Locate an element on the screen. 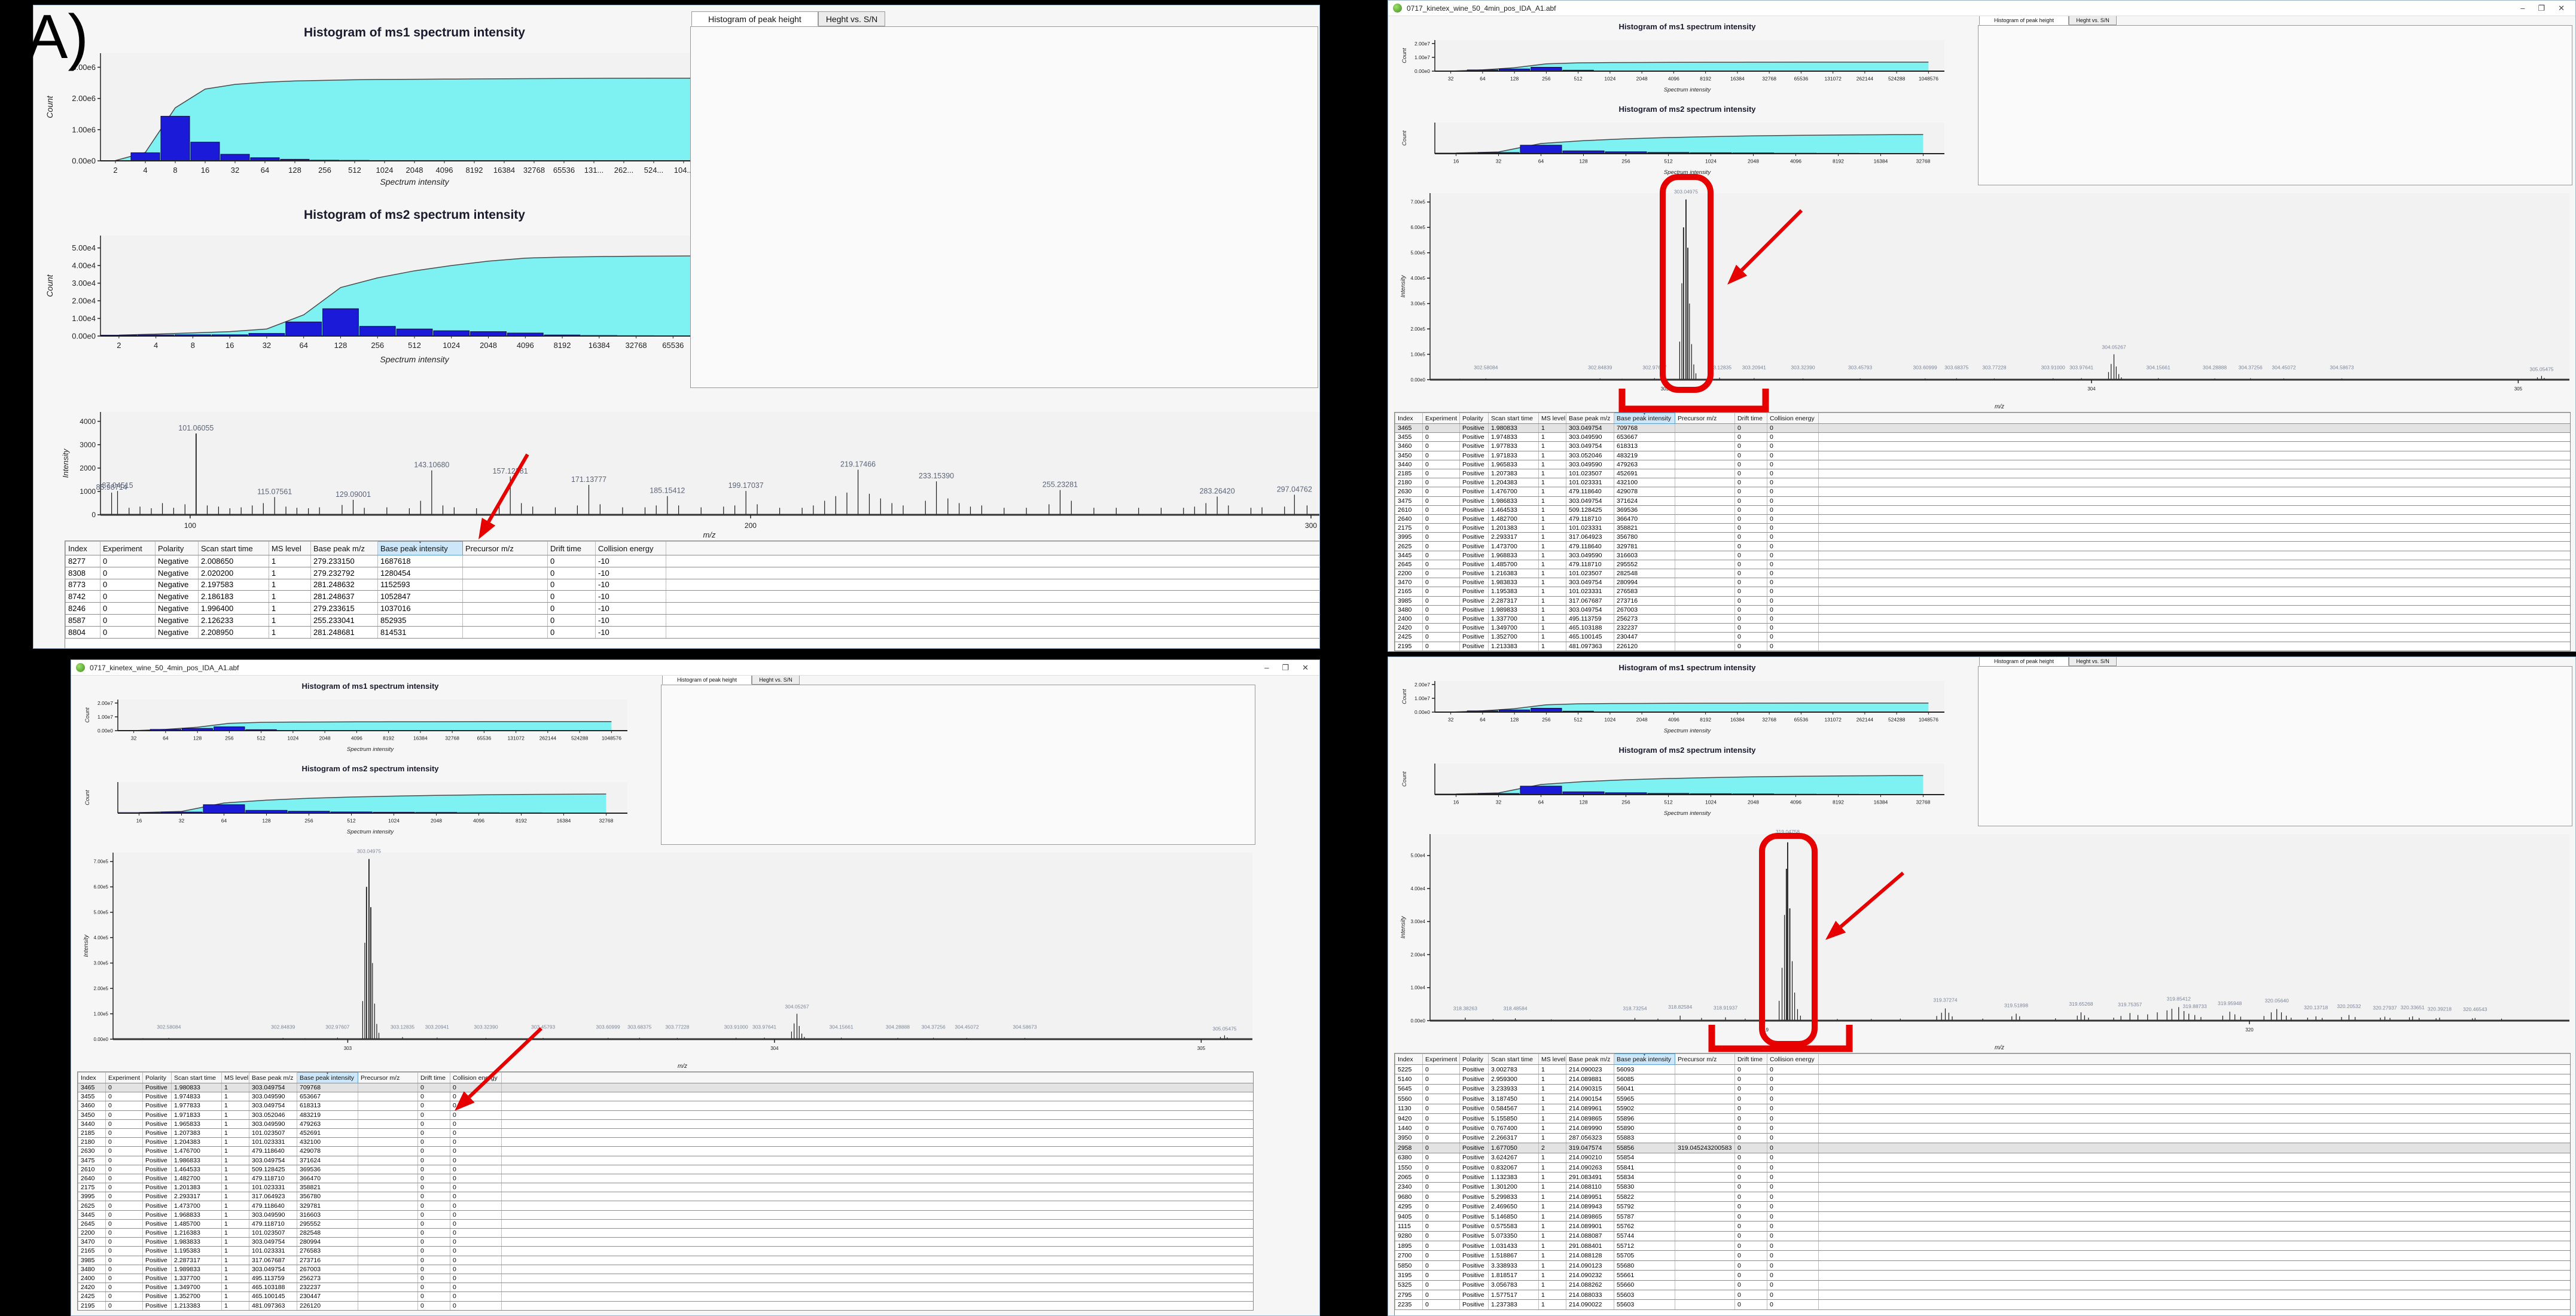  table-row: 2630 0 Positive 1.476700 1 479.118640 429078 0 0 is located at coordinates (665, 1151).